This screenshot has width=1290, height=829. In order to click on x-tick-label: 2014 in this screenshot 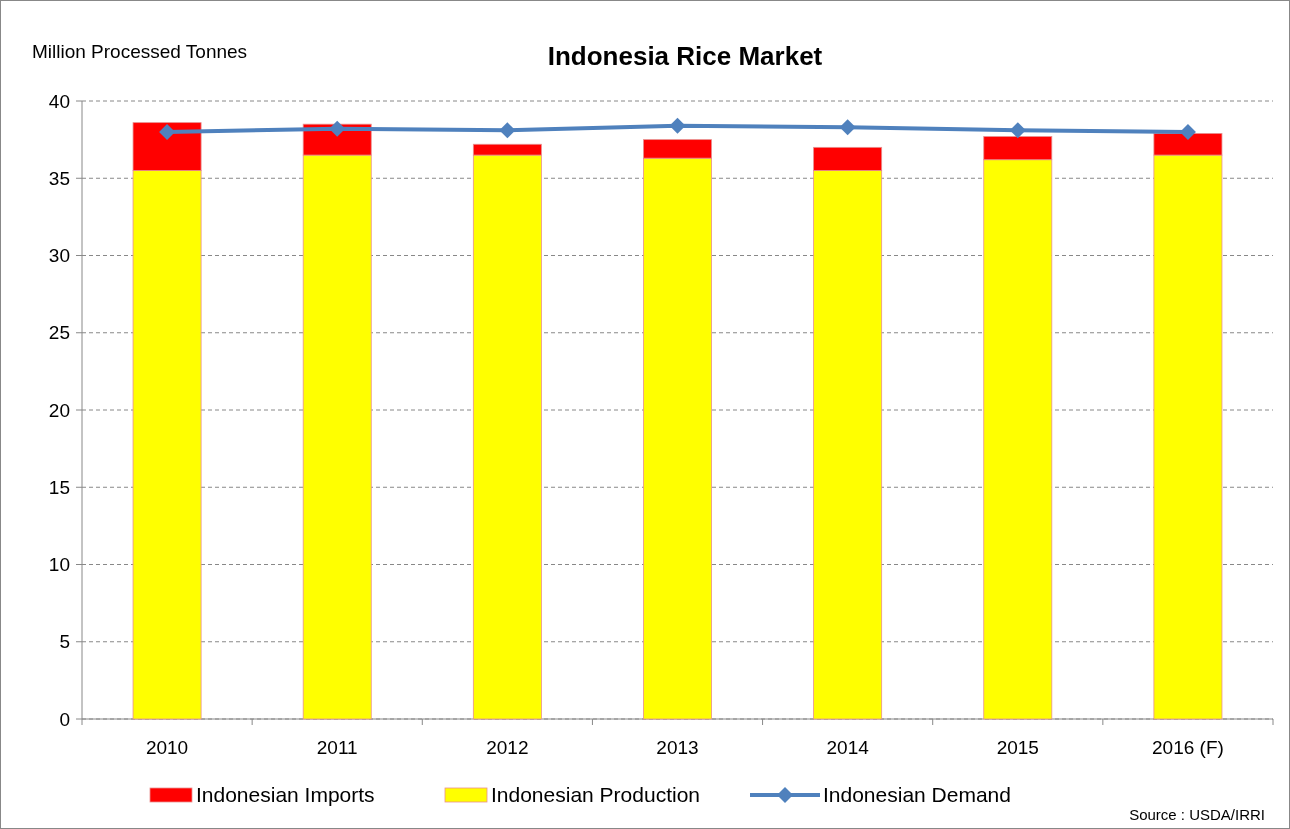, I will do `click(848, 747)`.